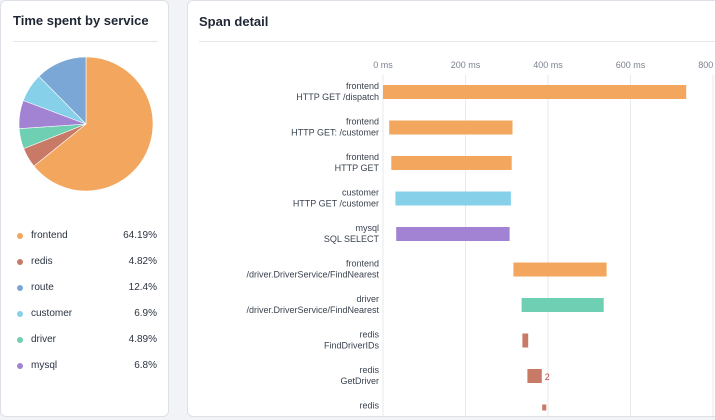  I want to click on span-service-label: mysql, so click(367, 228).